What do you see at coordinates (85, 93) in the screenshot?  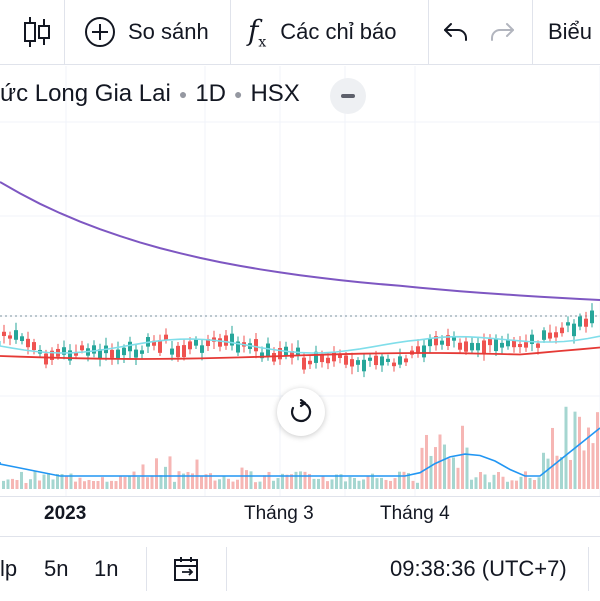 I see `symbol-name: ức Long Gia Lai` at bounding box center [85, 93].